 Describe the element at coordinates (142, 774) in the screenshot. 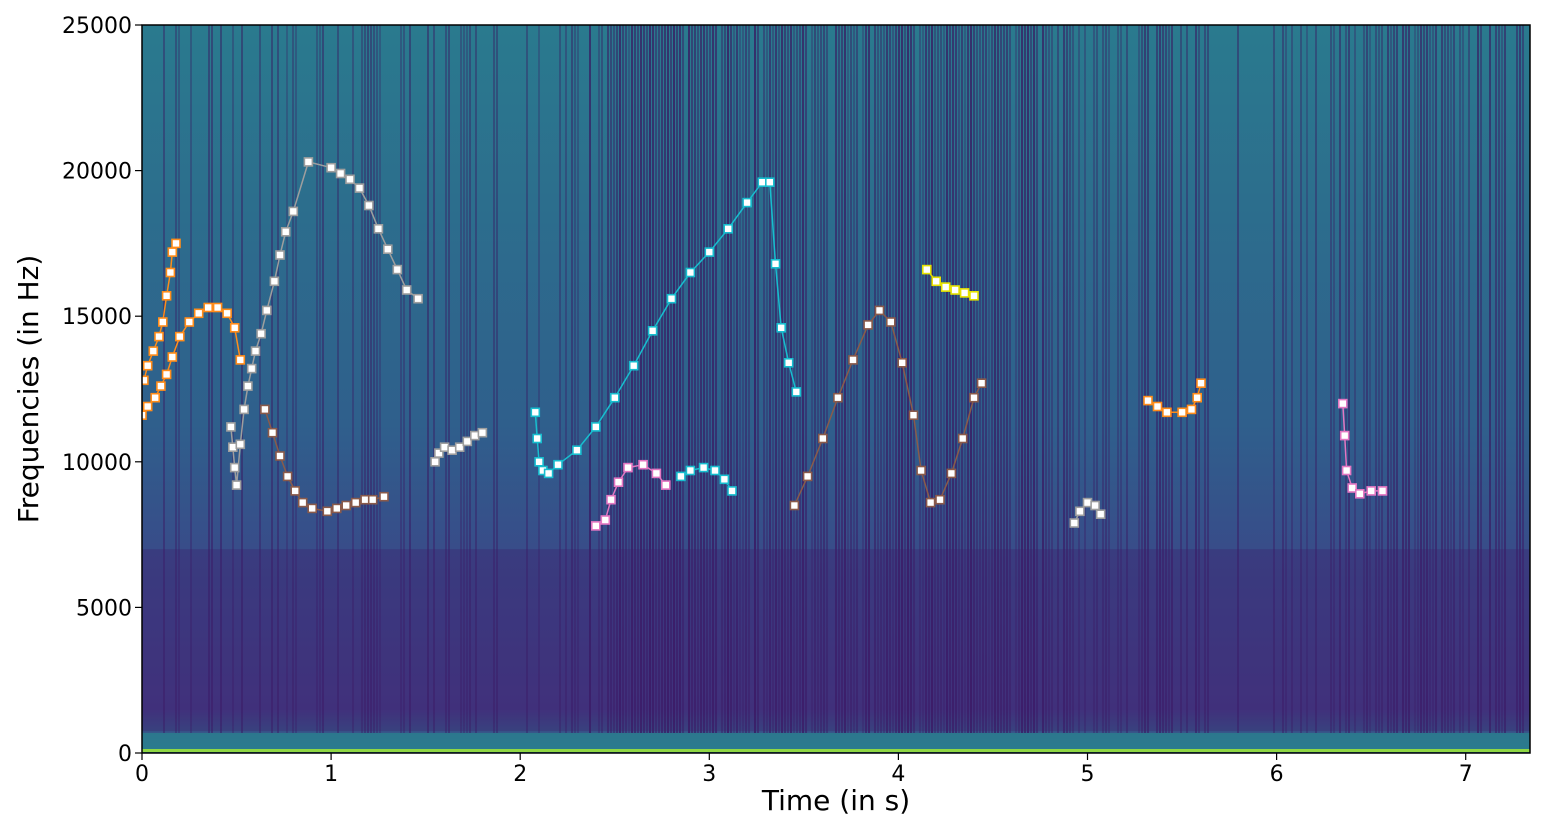

I see `x-tick-label: 0` at that location.